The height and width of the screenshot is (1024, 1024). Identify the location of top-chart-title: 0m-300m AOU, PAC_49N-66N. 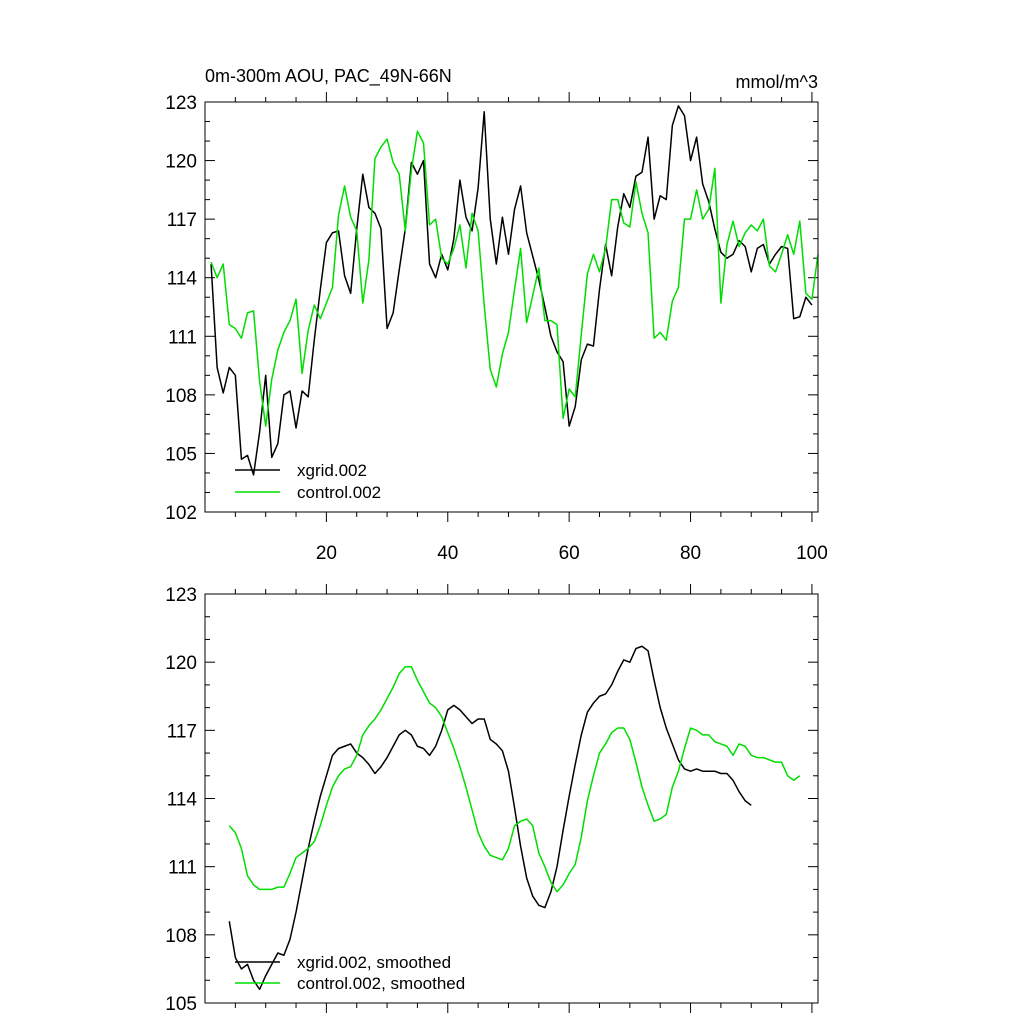
(328, 76).